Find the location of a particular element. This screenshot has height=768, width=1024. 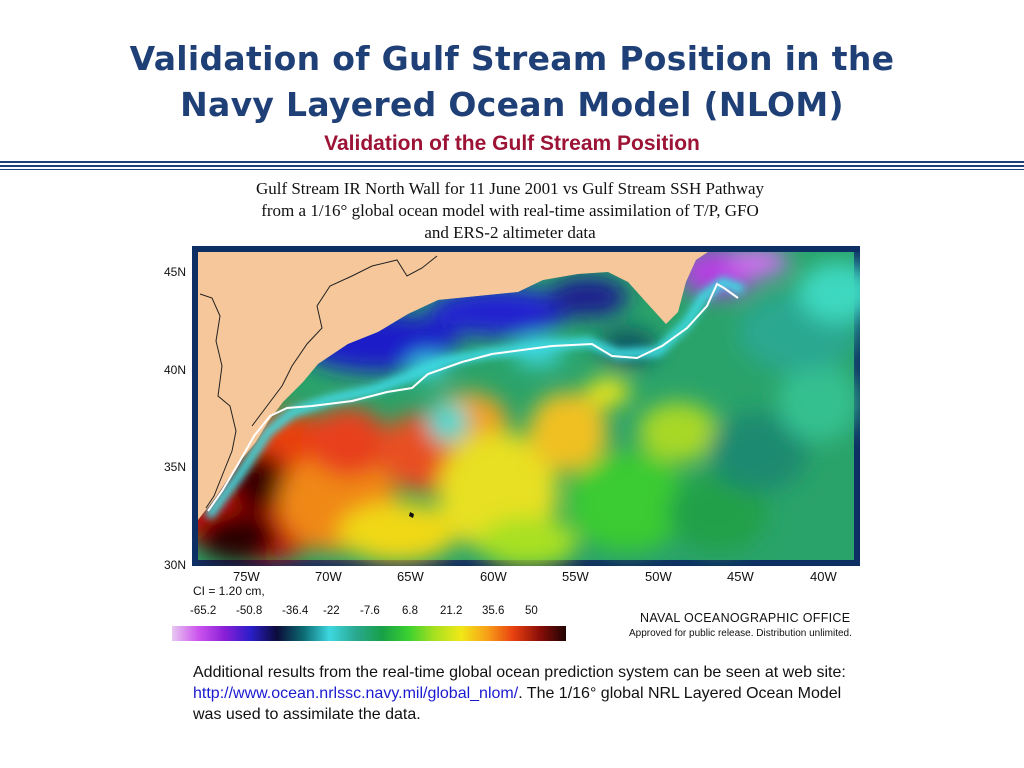

lon-label: 45W is located at coordinates (740, 576).